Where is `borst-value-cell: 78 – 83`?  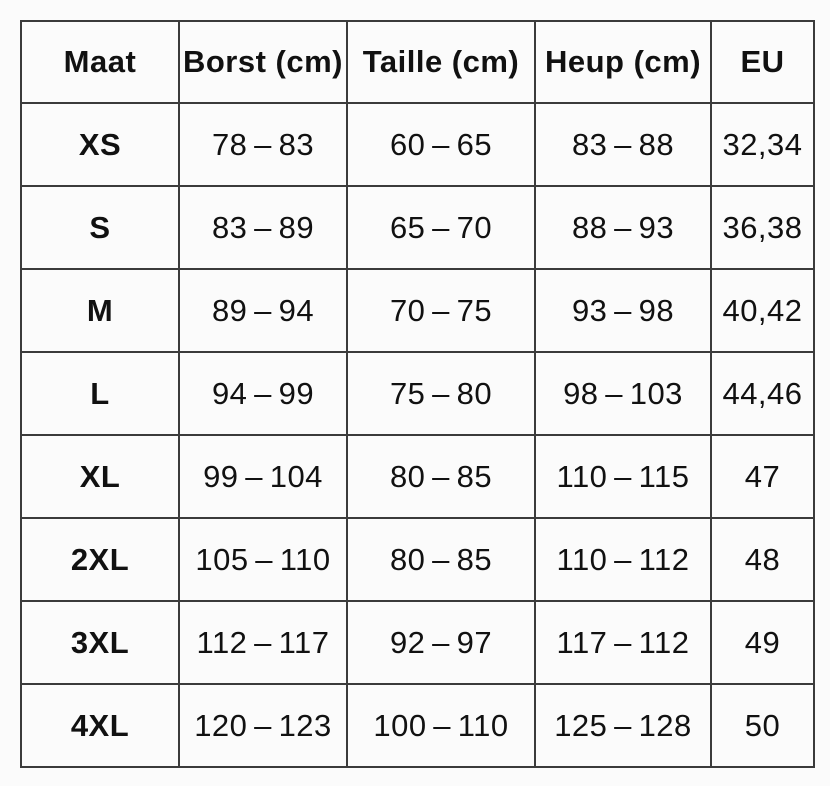
borst-value-cell: 78 – 83 is located at coordinates (263, 144).